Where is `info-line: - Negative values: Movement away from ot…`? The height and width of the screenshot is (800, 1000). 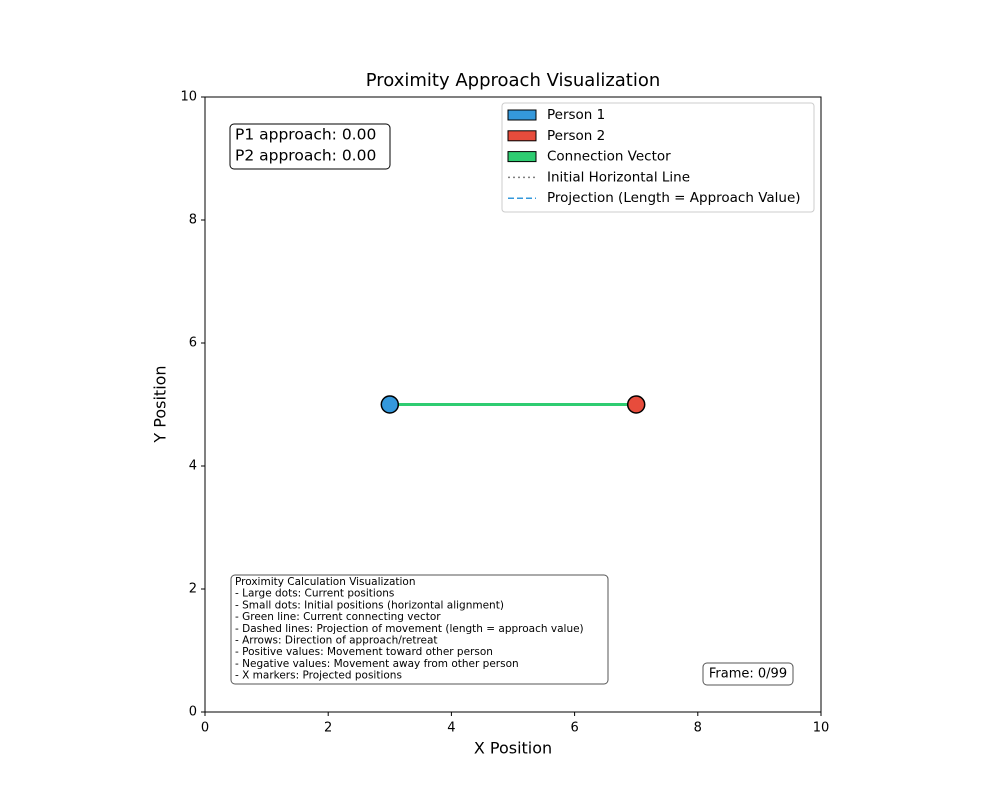
info-line: - Negative values: Movement away from ot… is located at coordinates (377, 664).